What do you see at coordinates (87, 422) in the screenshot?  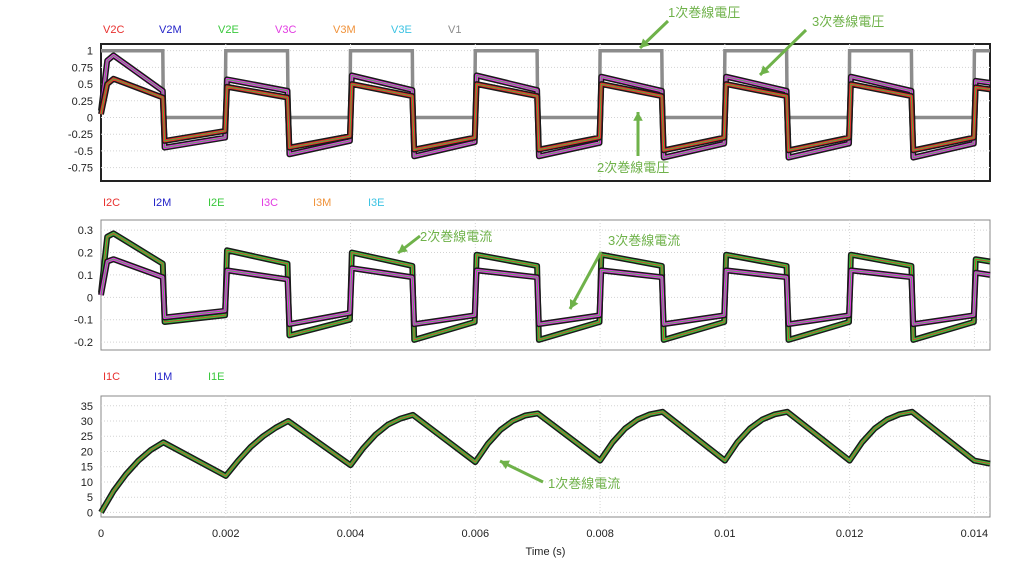 I see `y-tick-label: 30` at bounding box center [87, 422].